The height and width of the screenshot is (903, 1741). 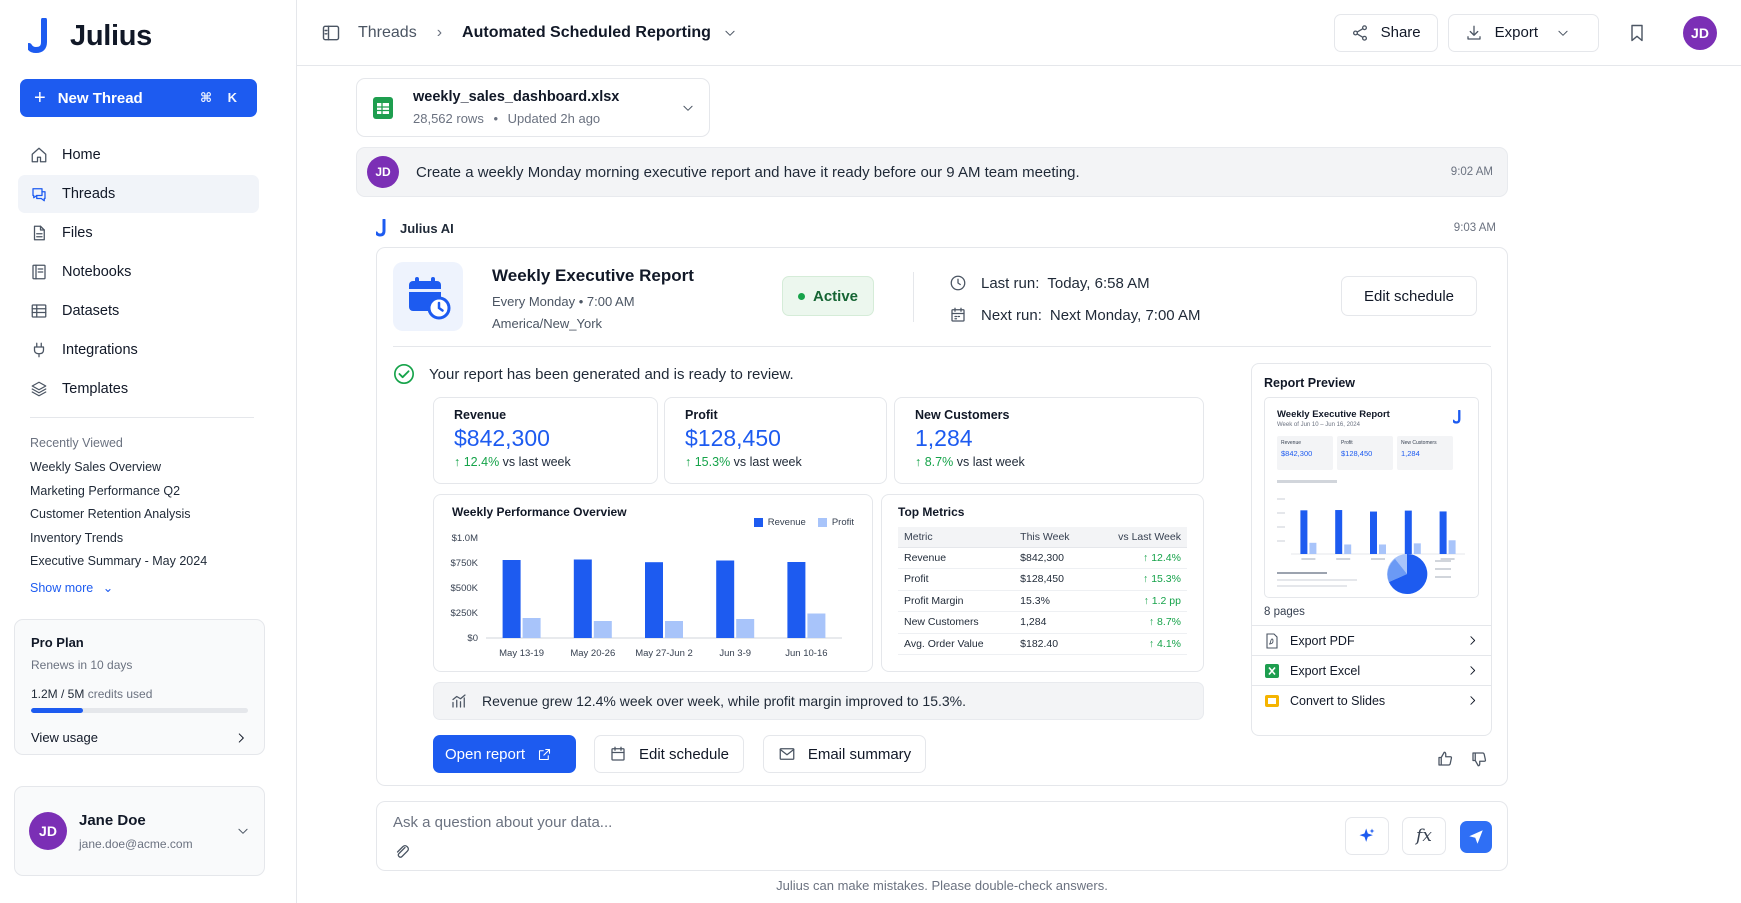 I want to click on arrow-up-icon: ↑, so click(x=457, y=462).